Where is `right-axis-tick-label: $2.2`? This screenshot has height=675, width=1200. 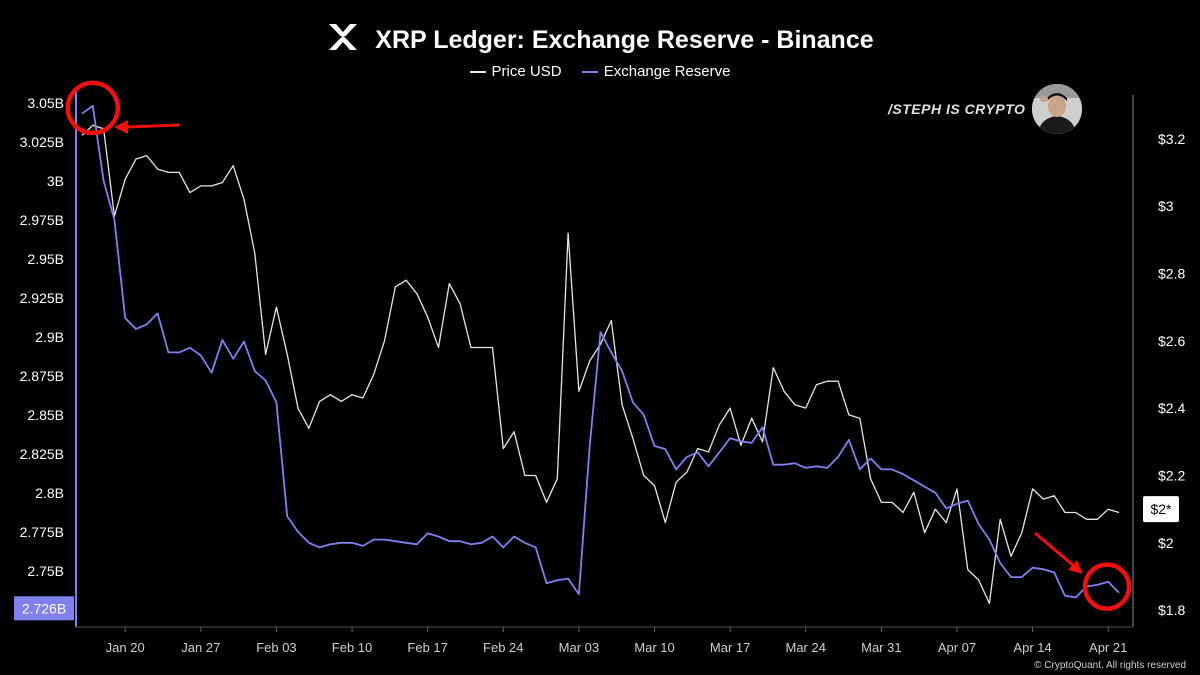 right-axis-tick-label: $2.2 is located at coordinates (1171, 475).